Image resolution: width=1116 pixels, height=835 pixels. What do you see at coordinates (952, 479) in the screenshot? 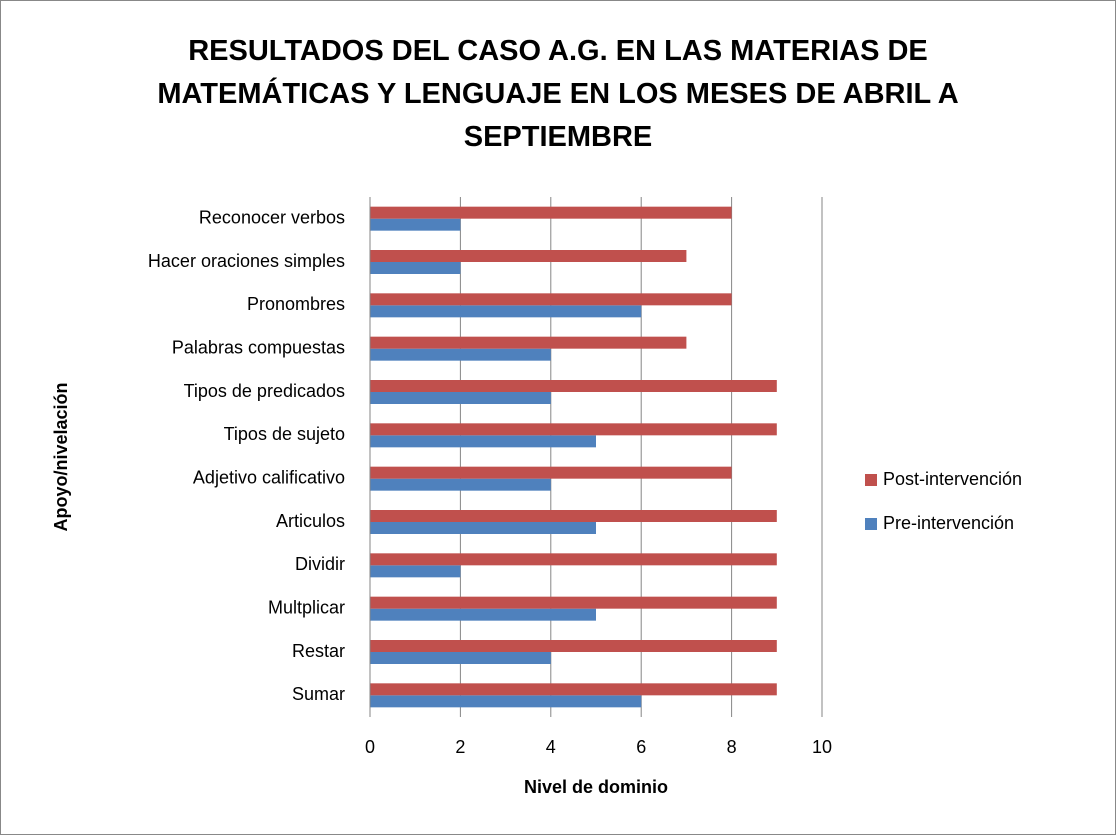
I see `legend-label: Post-intervención` at bounding box center [952, 479].